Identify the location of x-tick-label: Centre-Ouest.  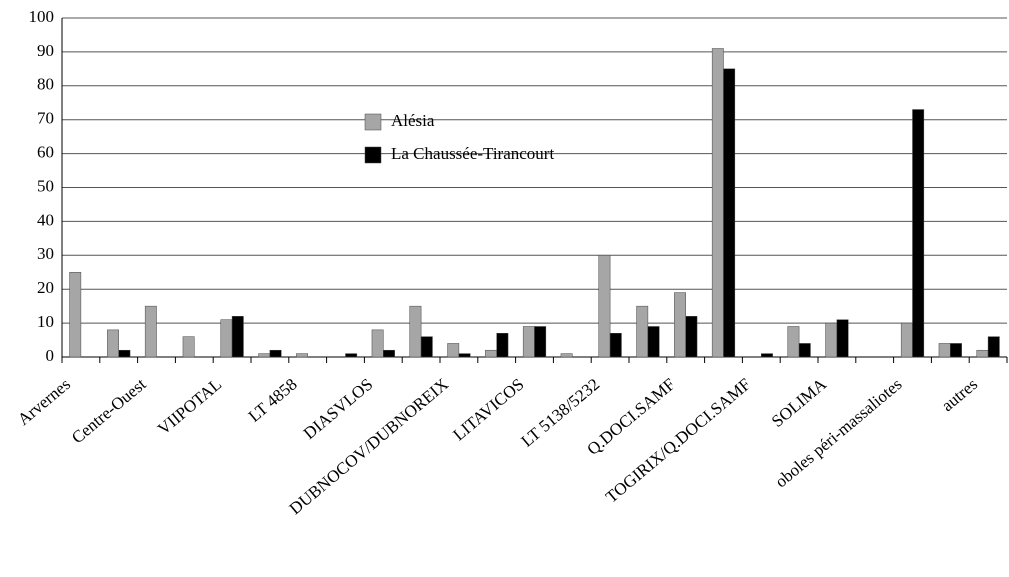
(109, 410).